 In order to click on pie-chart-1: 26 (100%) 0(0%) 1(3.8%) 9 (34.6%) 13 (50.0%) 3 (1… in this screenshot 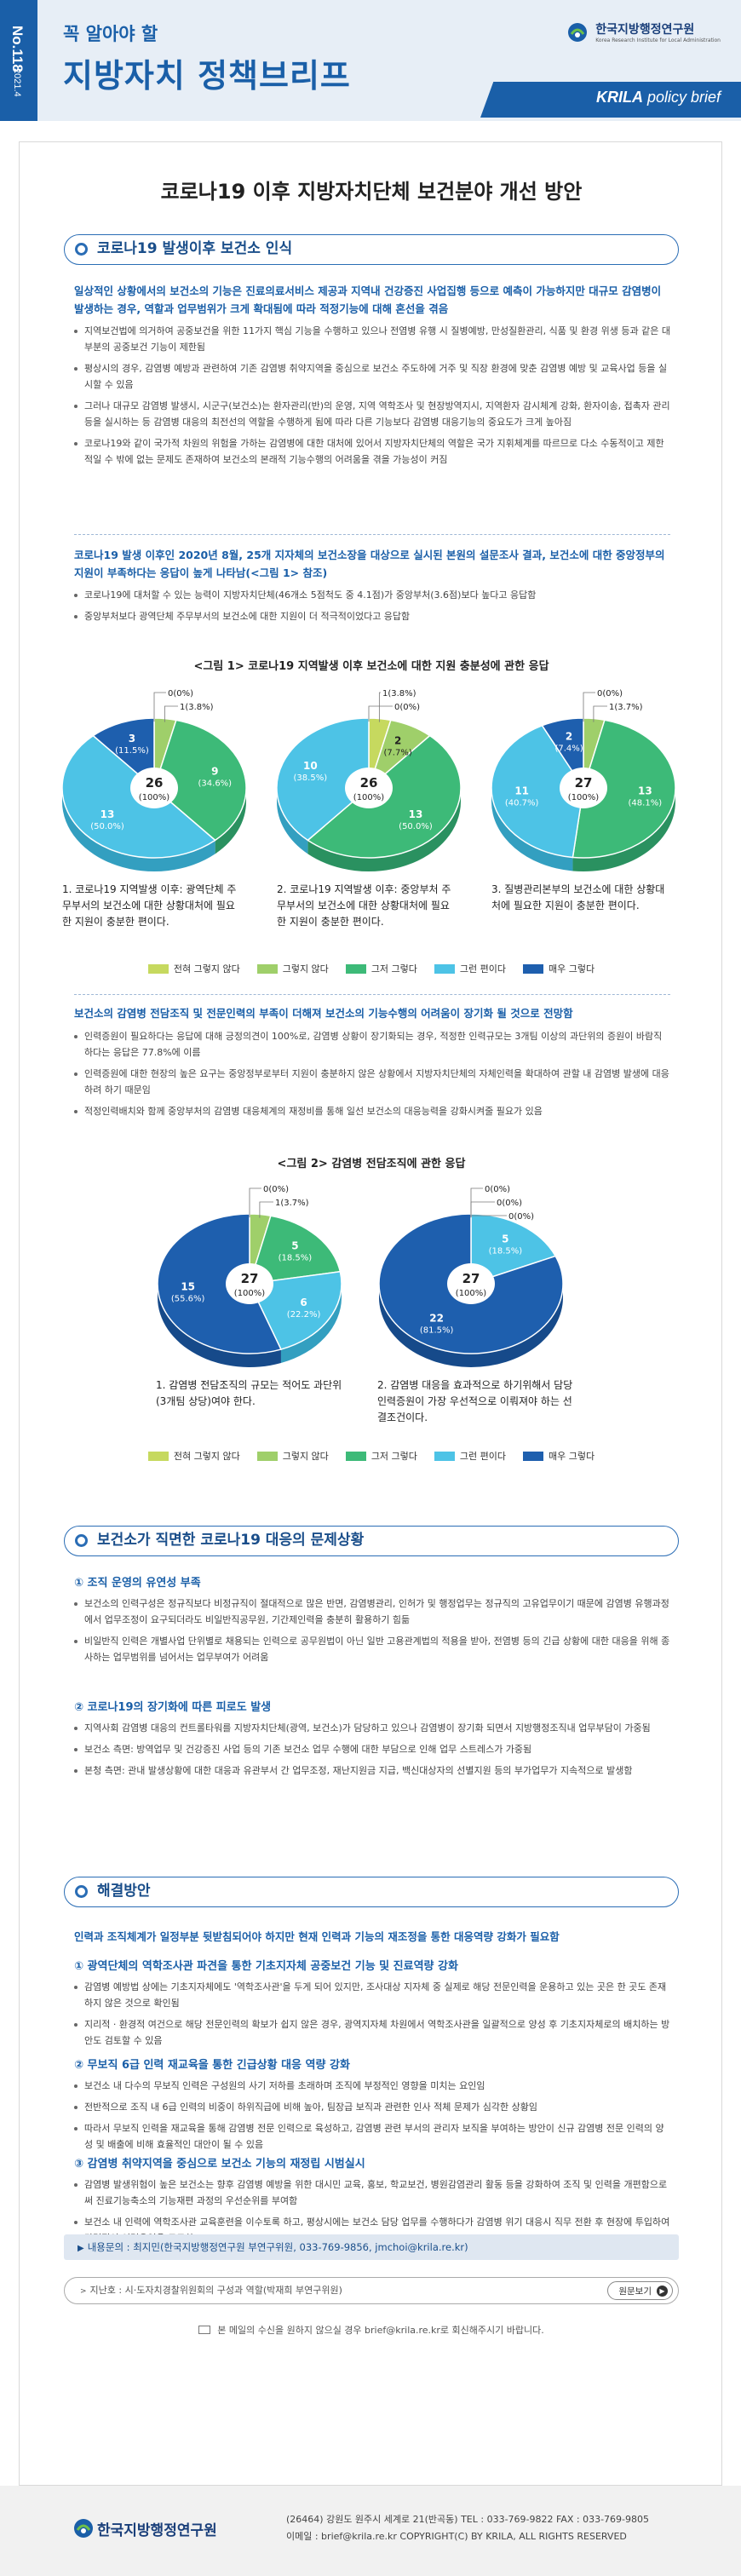, I will do `click(154, 777)`.